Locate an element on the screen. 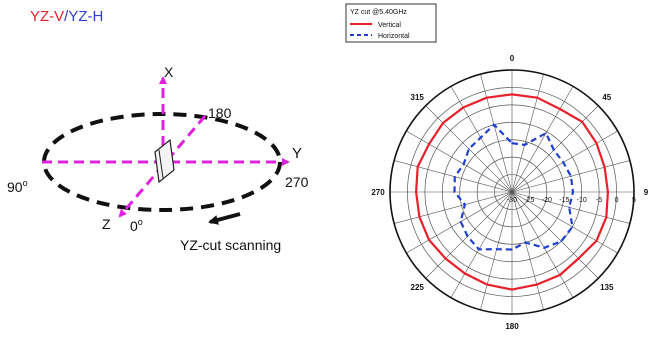  series-line-horizontal is located at coordinates (514, 187).